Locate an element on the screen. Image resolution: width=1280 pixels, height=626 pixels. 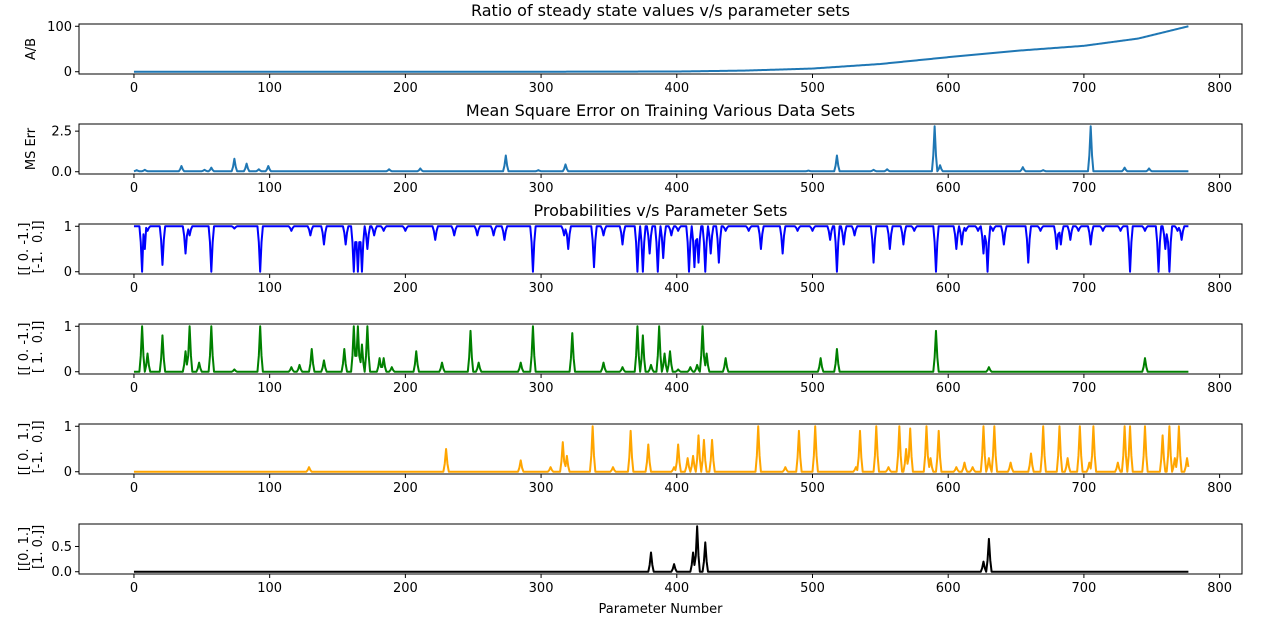
y-axis-label-line: A/B is located at coordinates (31, 49).